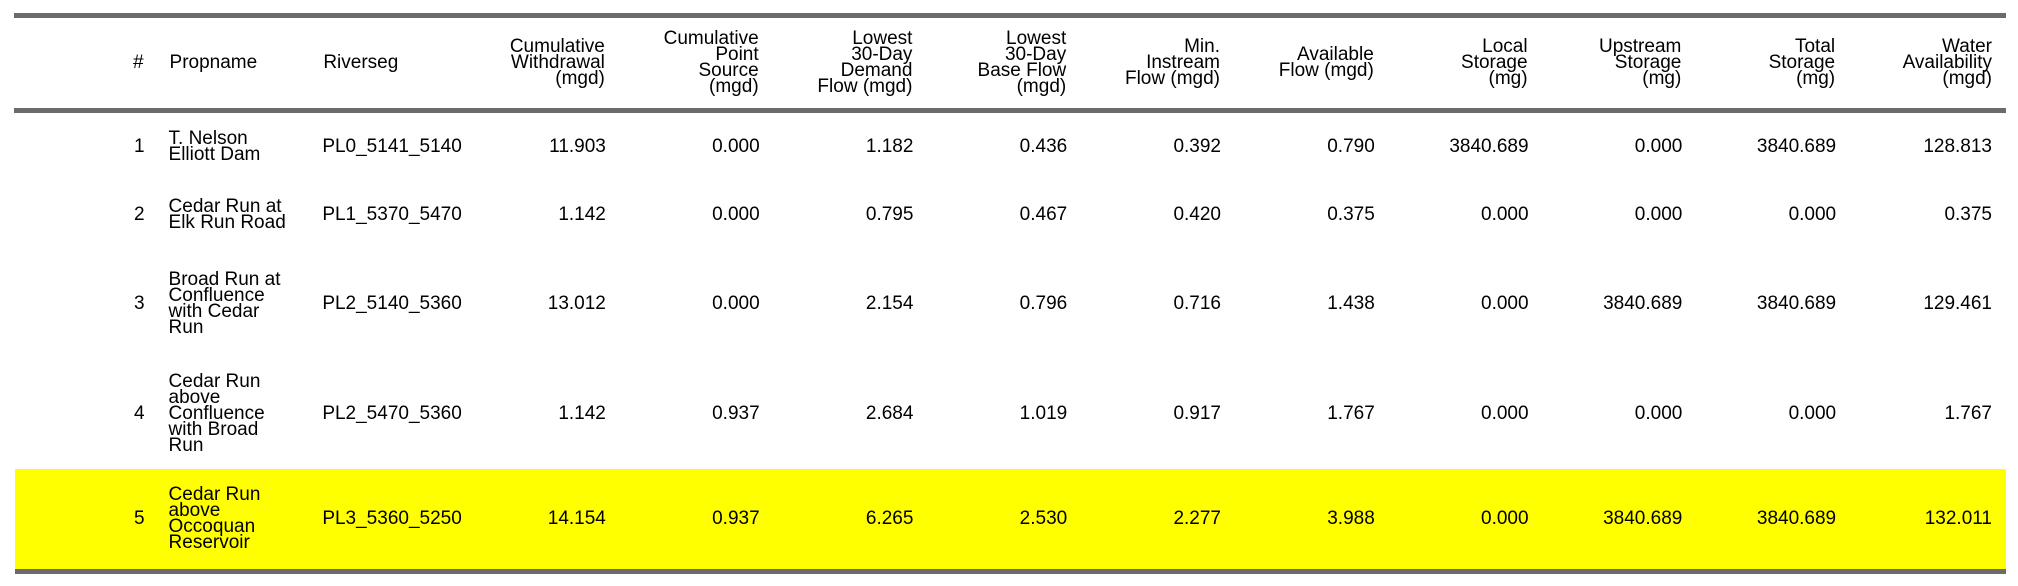  Describe the element at coordinates (389, 520) in the screenshot. I see `cell-riverseg: PL3_5360_5250` at that location.